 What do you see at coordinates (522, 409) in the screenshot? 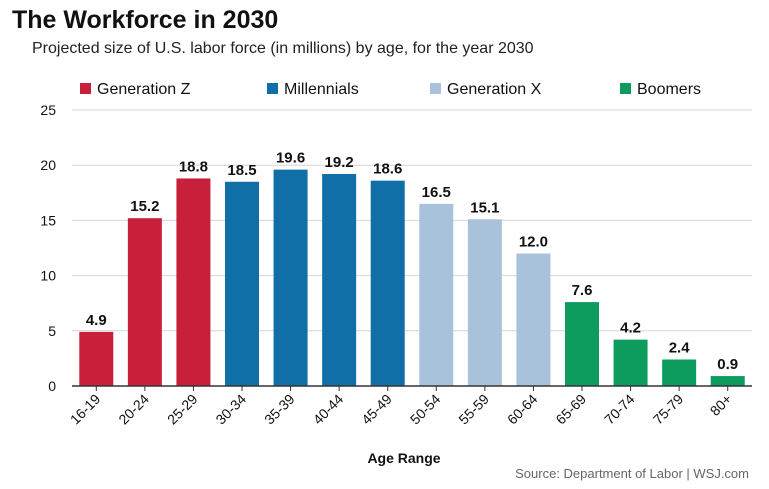
I see `x-tick-label: 60-64` at bounding box center [522, 409].